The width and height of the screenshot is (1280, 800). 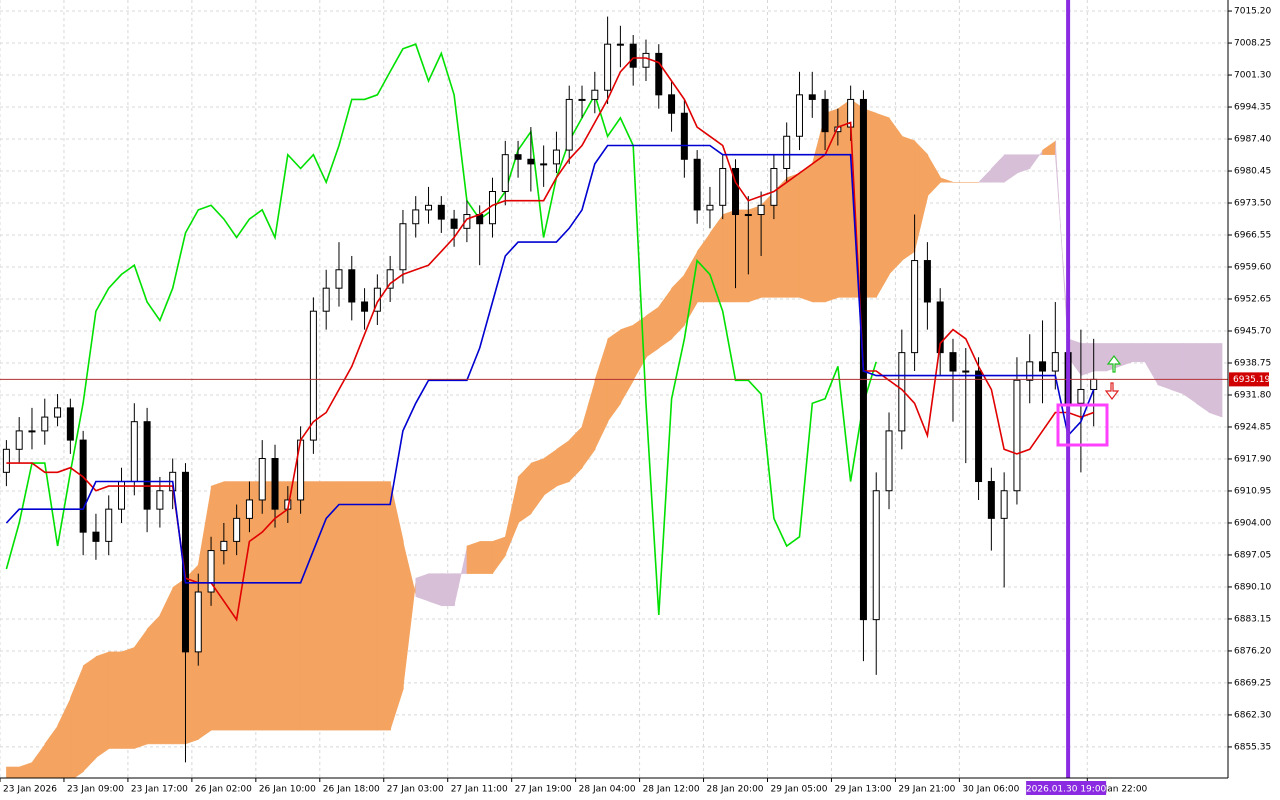 What do you see at coordinates (1252, 491) in the screenshot?
I see `y-tick-label: 6910.95` at bounding box center [1252, 491].